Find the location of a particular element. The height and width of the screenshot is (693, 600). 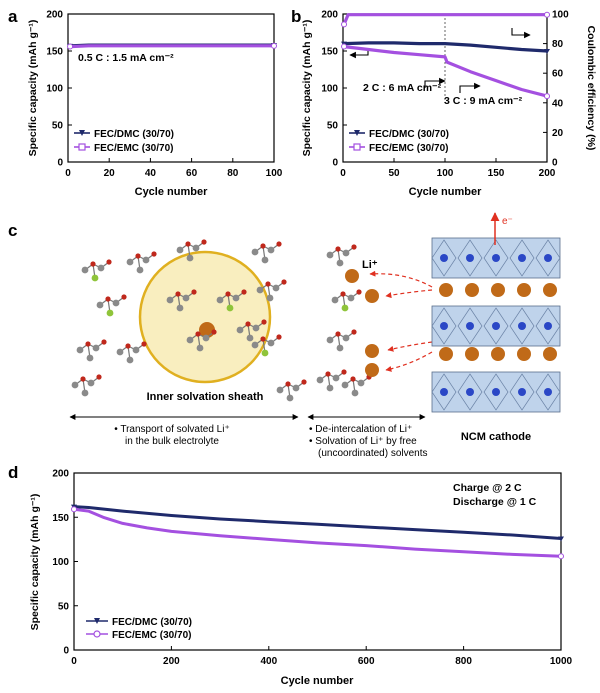

chart-a-legend-emc: FEC/EMC (30/70) is located at coordinates (133, 148).